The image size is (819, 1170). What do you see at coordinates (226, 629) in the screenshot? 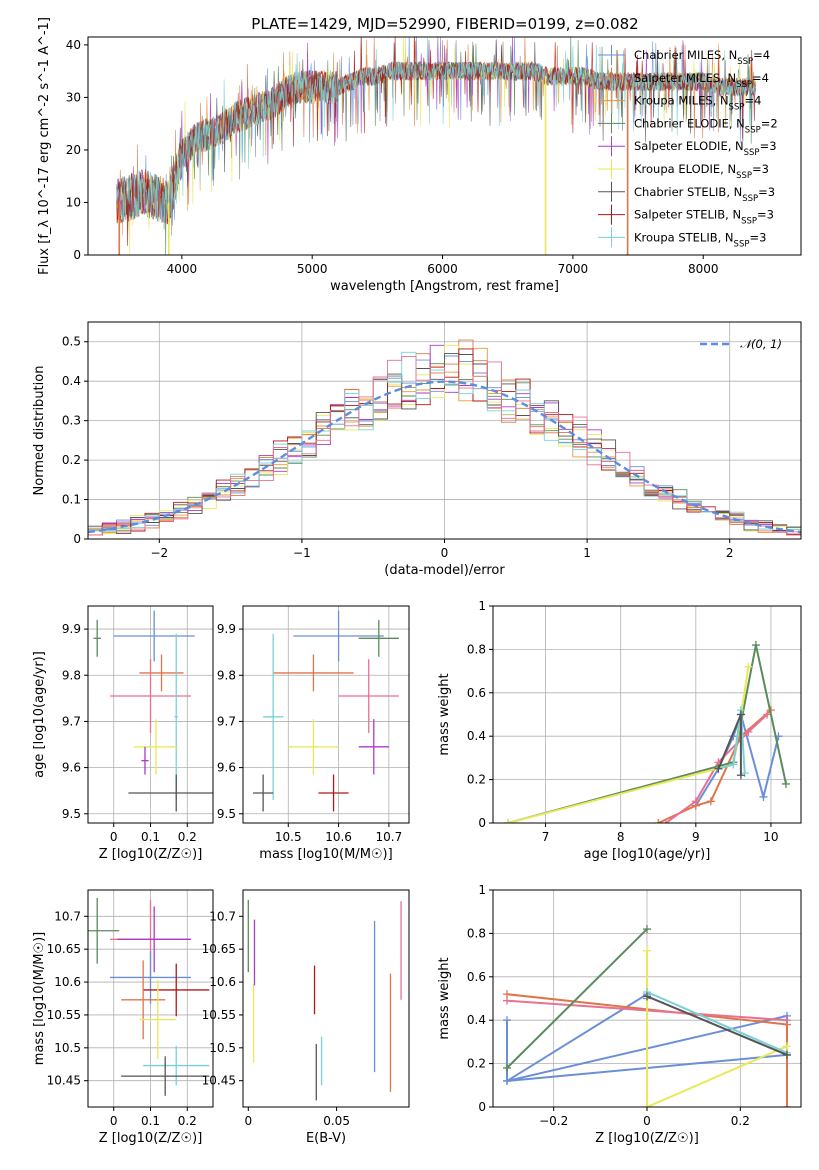
I see `y-tick-label: 9.9` at bounding box center [226, 629].